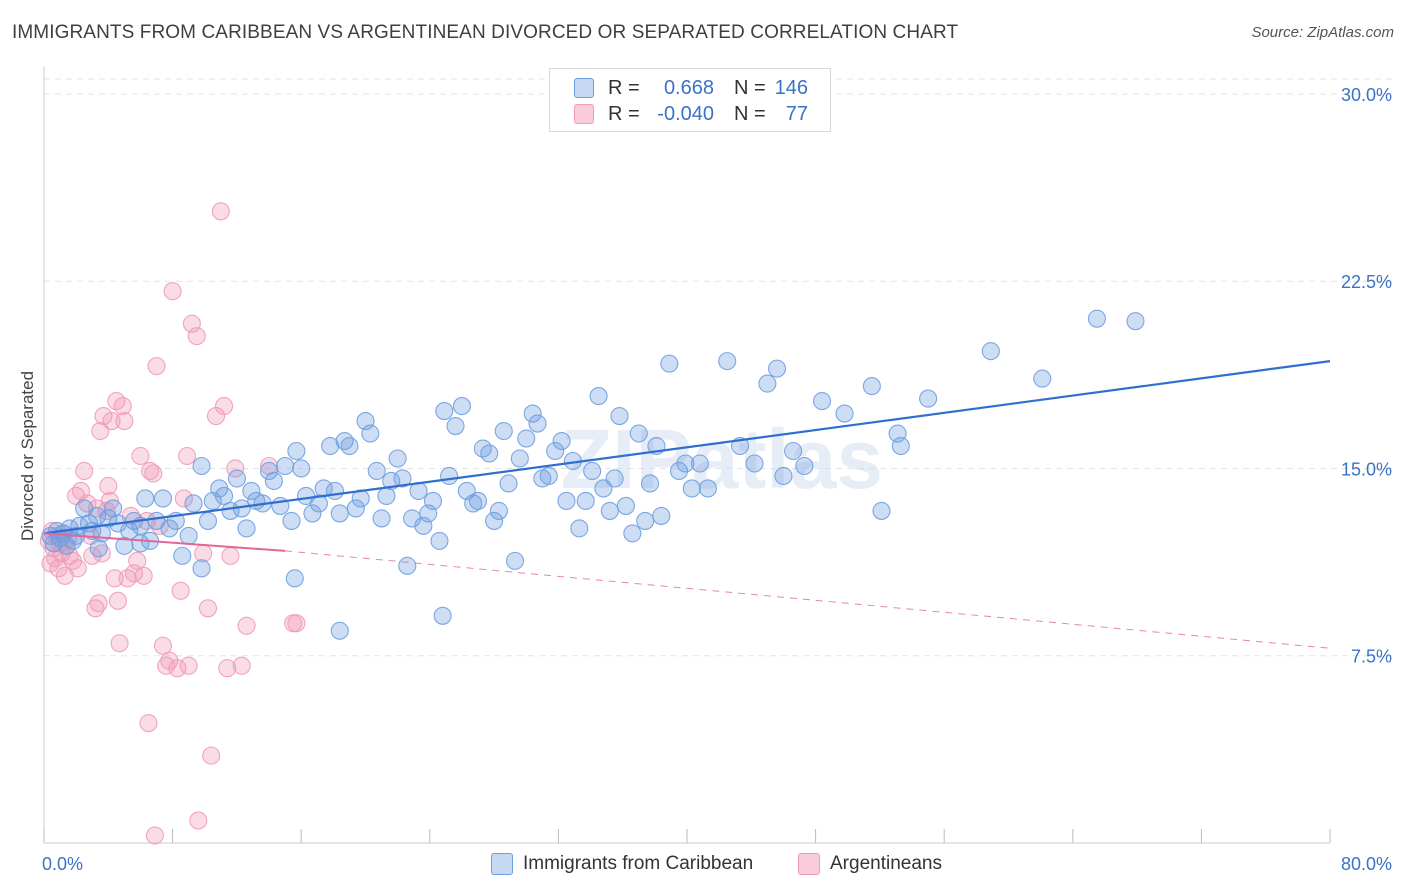 The height and width of the screenshot is (892, 1406). Describe the element at coordinates (791, 88) in the screenshot. I see `legend-n-value: 146` at that location.